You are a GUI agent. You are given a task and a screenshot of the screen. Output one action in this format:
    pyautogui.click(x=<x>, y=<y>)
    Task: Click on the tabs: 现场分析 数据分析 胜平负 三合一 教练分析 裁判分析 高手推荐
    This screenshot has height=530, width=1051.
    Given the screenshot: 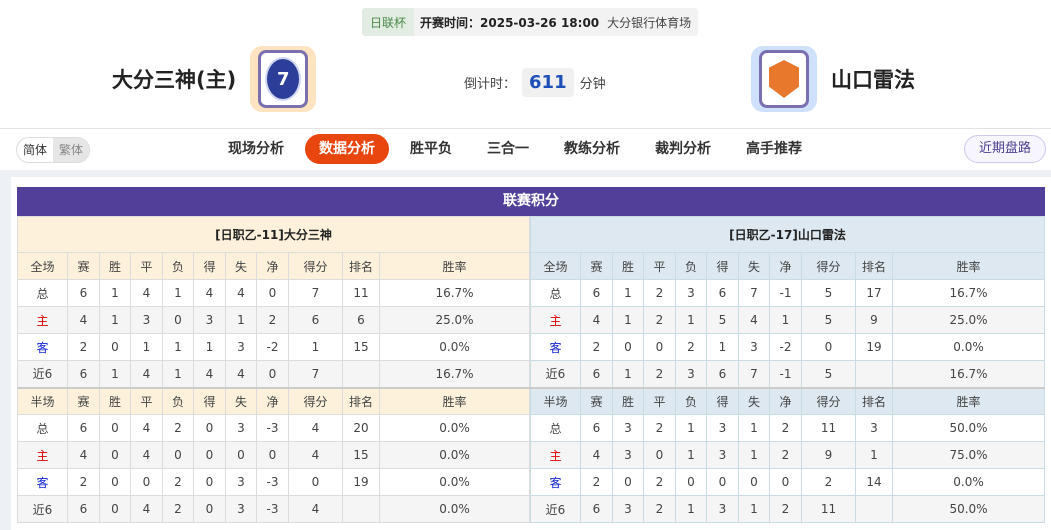 What is the action you would take?
    pyautogui.click(x=518, y=149)
    